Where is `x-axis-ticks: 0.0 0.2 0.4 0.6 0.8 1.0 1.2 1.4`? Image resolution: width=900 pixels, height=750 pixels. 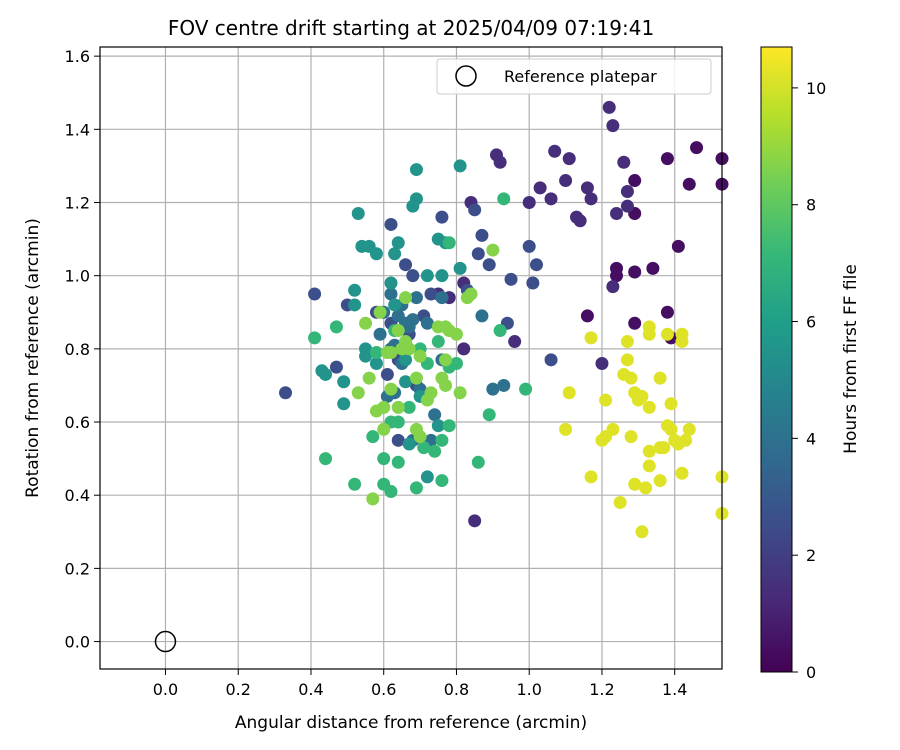
x-axis-ticks: 0.0 0.2 0.4 0.6 0.8 1.0 1.2 1.4 is located at coordinates (420, 684).